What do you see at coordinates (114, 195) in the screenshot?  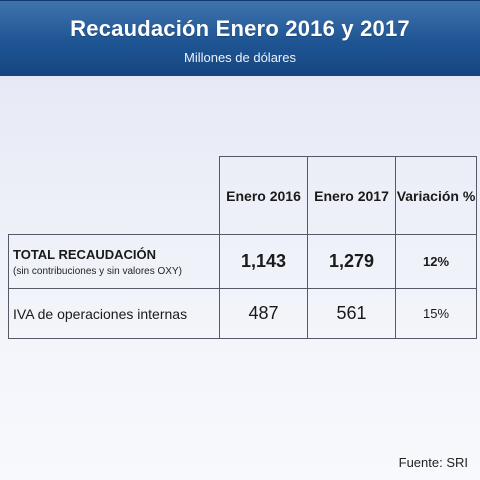 I see `empty-corner-cell` at bounding box center [114, 195].